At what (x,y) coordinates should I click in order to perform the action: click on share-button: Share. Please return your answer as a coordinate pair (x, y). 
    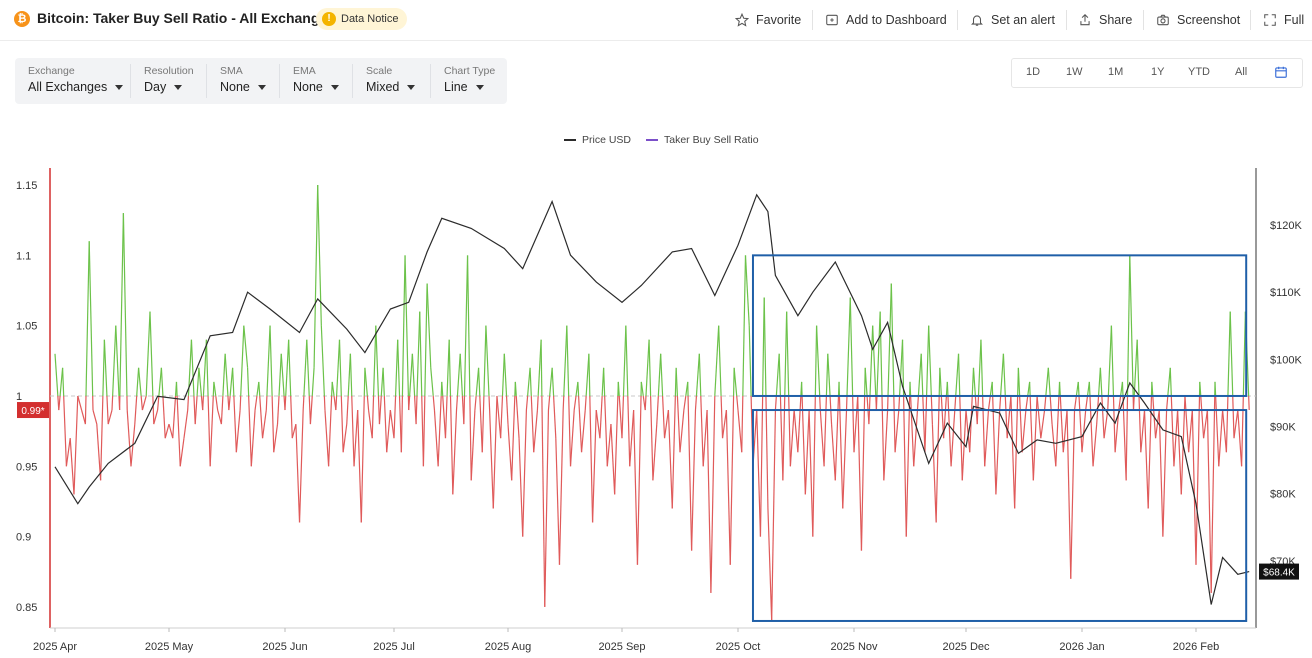
    Looking at the image, I should click on (1105, 20).